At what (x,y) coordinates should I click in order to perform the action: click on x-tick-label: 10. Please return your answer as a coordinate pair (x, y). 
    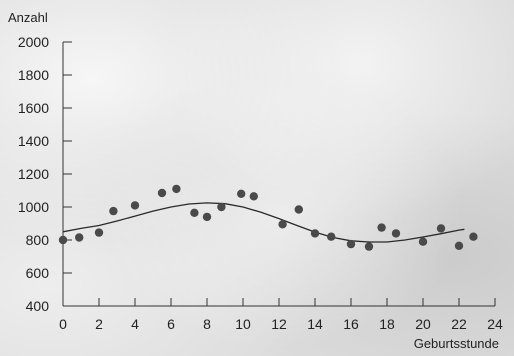
    Looking at the image, I should click on (243, 324).